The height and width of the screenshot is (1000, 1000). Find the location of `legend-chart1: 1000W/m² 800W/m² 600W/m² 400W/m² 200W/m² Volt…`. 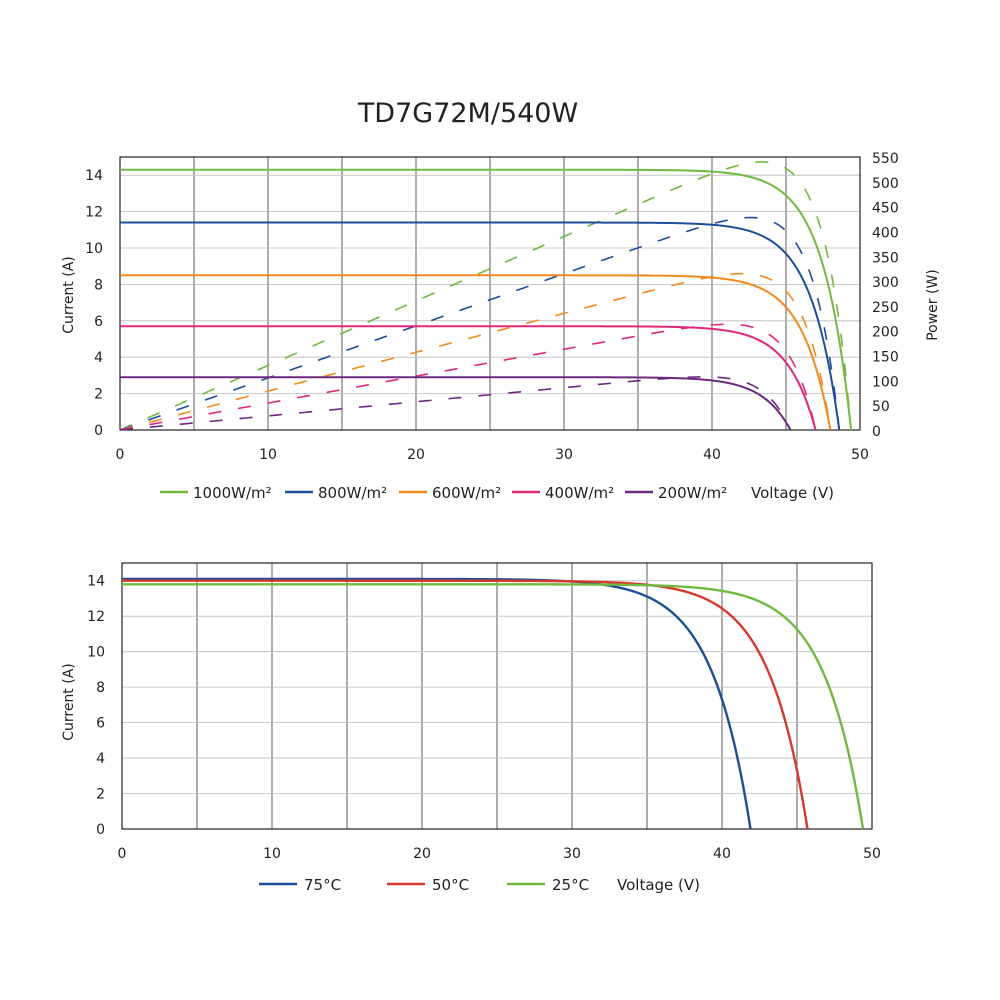

legend-chart1: 1000W/m² 800W/m² 600W/m² 400W/m² 200W/m² Volt… is located at coordinates (497, 493).